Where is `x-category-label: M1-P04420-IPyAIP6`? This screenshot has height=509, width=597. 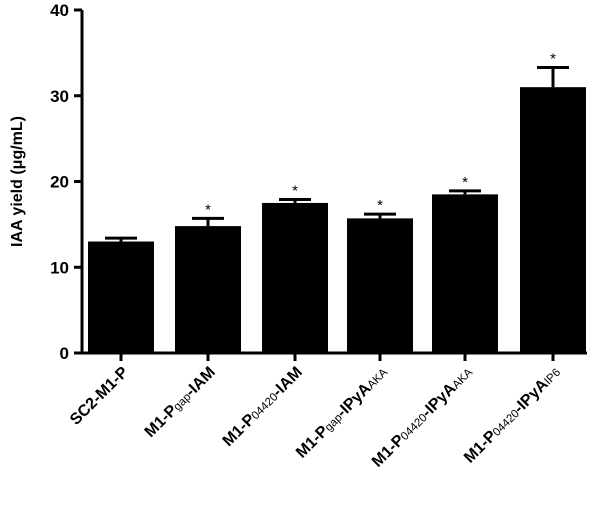
x-category-label: M1-P04420-IPyAIP6 is located at coordinates (512, 415).